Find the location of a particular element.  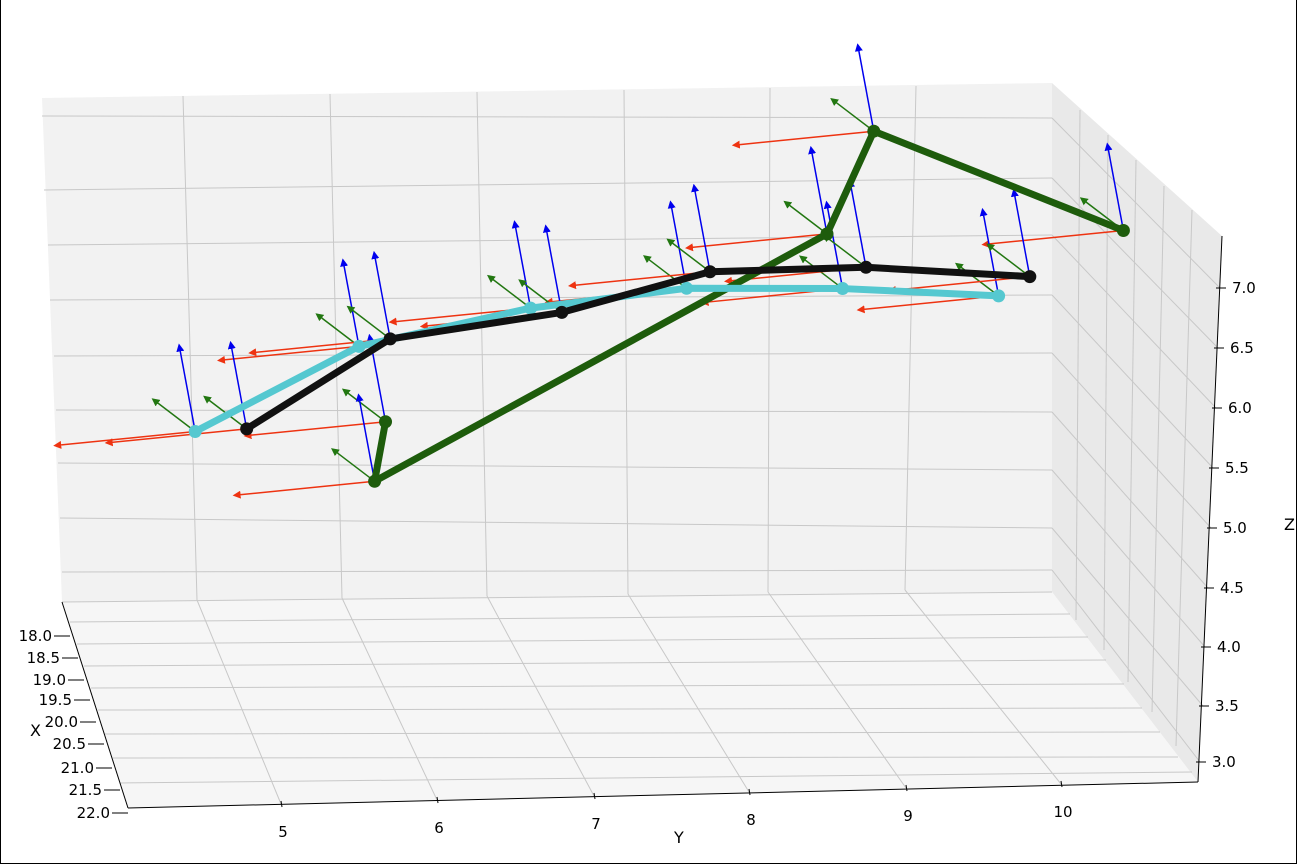

z-tick-label: 5.5 is located at coordinates (1237, 468).